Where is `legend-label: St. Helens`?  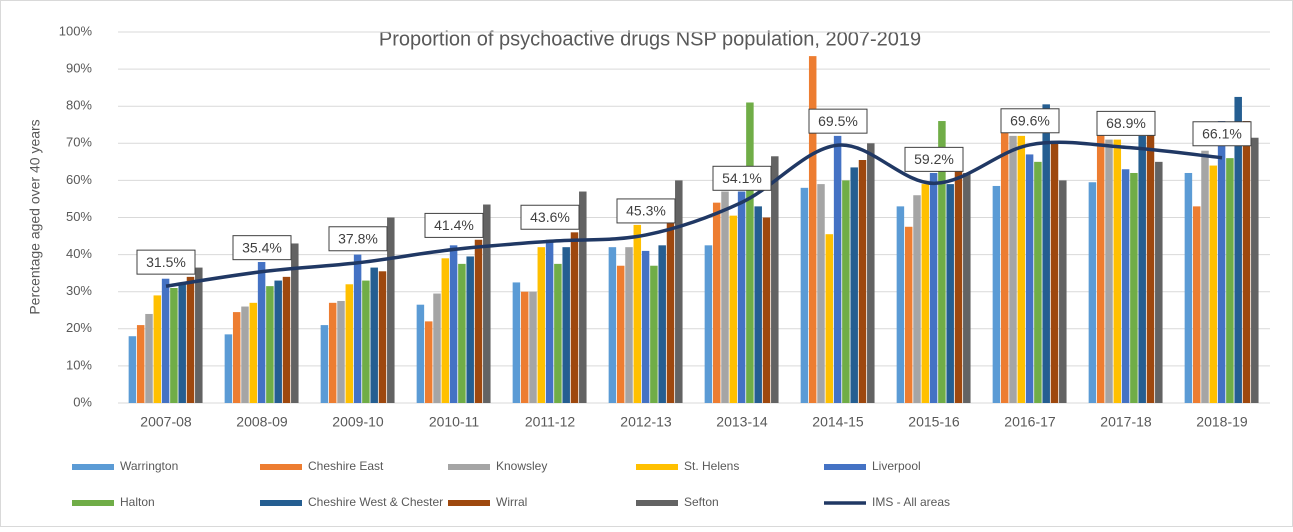 legend-label: St. Helens is located at coordinates (711, 466).